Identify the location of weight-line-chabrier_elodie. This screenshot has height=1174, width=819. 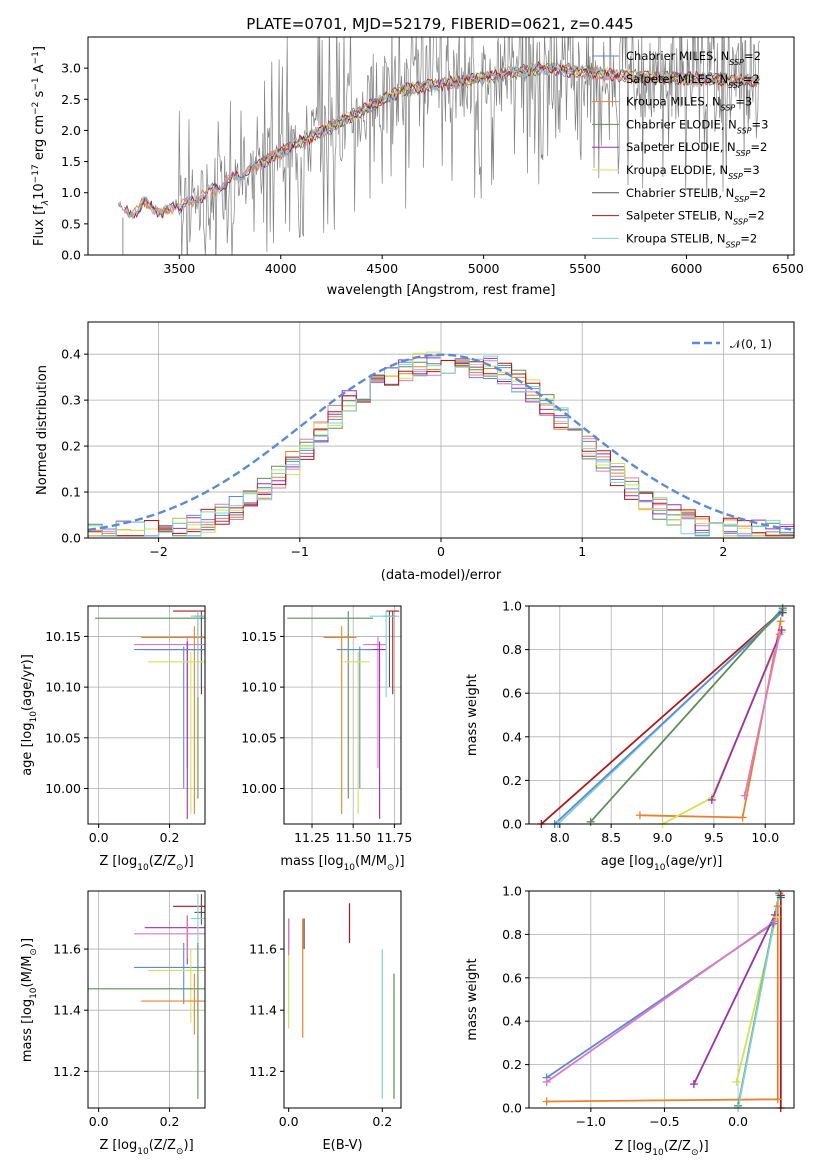
(686, 715).